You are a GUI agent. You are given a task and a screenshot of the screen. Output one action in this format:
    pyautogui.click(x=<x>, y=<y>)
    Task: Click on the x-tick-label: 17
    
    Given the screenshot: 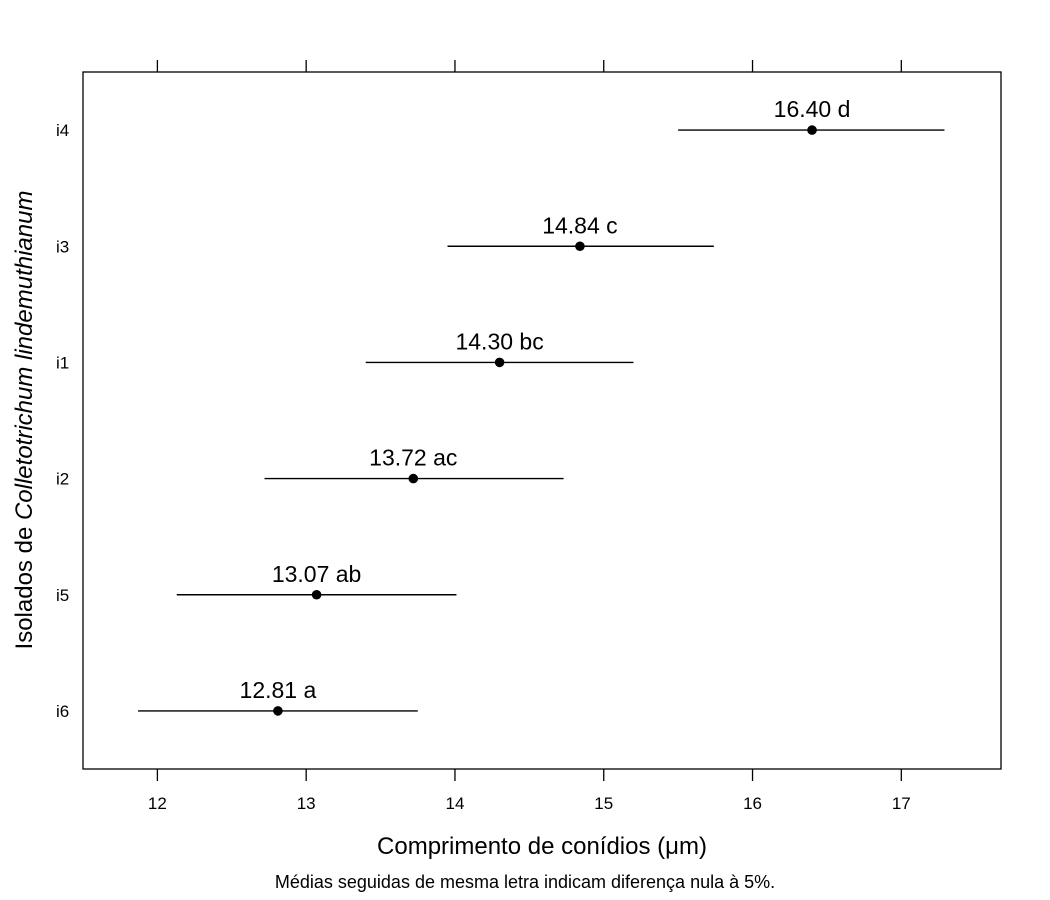 What is the action you would take?
    pyautogui.click(x=901, y=803)
    